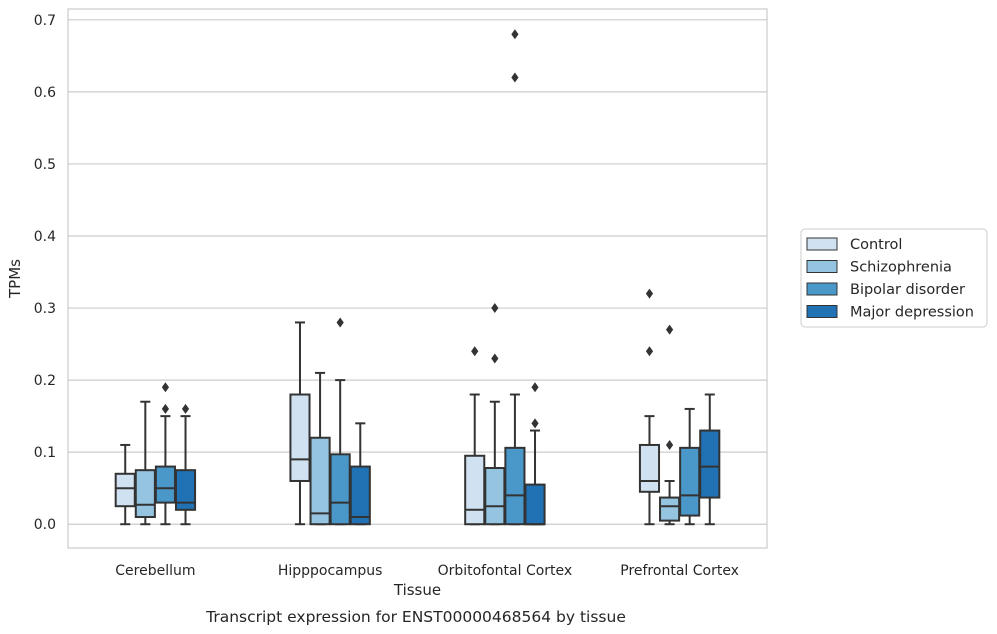 The image size is (997, 634). Describe the element at coordinates (185, 464) in the screenshot. I see `box-cerebellum-major-depression` at that location.